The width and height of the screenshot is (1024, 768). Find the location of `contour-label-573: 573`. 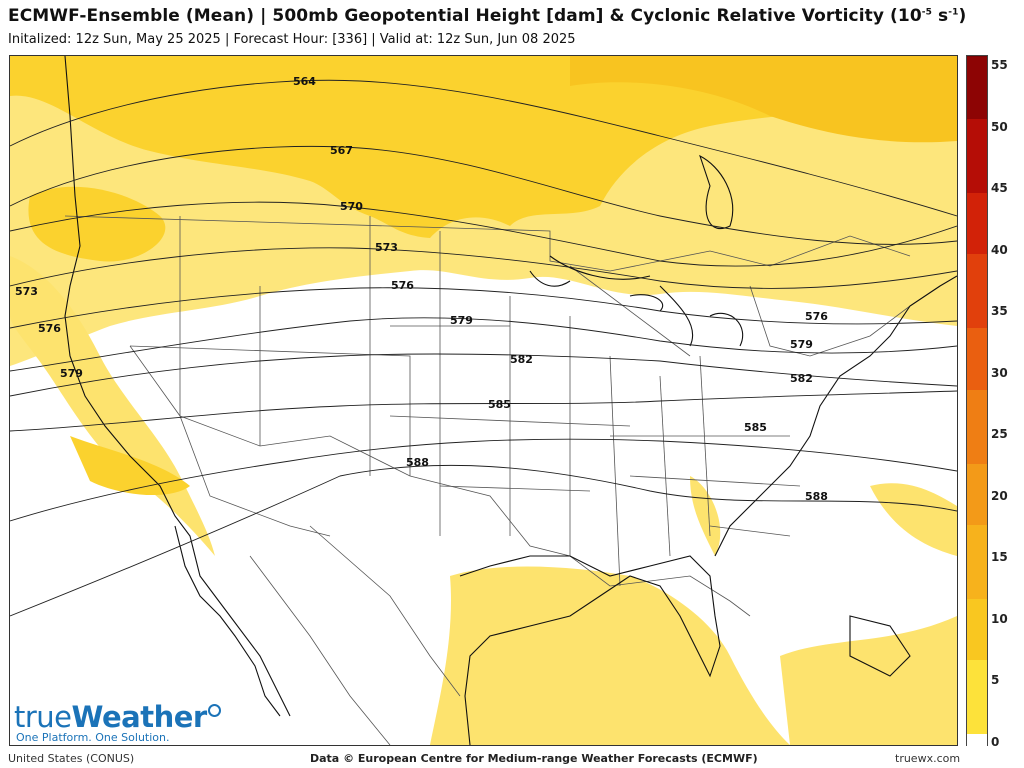

contour-label-573: 573 is located at coordinates (386, 247).